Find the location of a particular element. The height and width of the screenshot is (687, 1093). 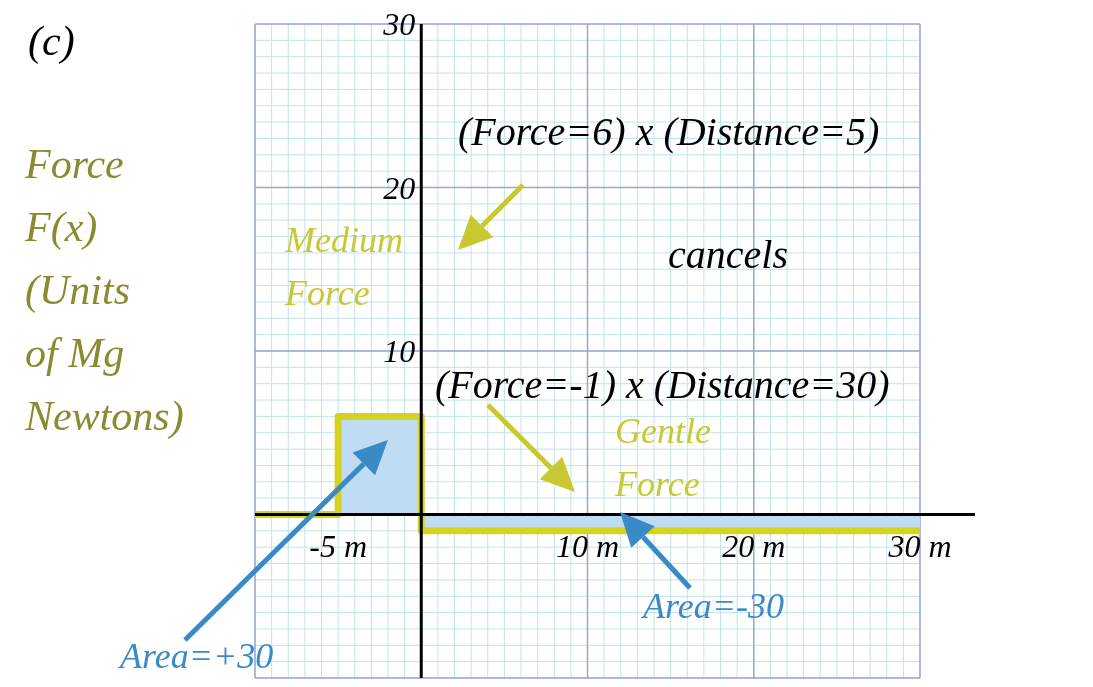

y-axis-title: Force F(x) (Units of Mg Newtons) is located at coordinates (104, 290).